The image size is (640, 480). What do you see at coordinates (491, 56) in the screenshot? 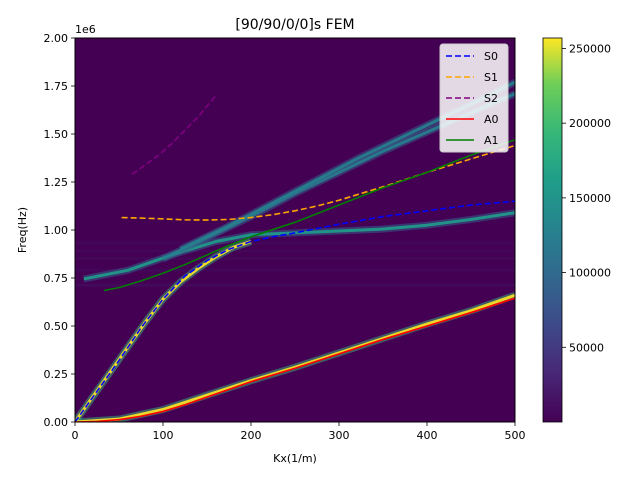
I see `legend-label-s0: S0` at bounding box center [491, 56].